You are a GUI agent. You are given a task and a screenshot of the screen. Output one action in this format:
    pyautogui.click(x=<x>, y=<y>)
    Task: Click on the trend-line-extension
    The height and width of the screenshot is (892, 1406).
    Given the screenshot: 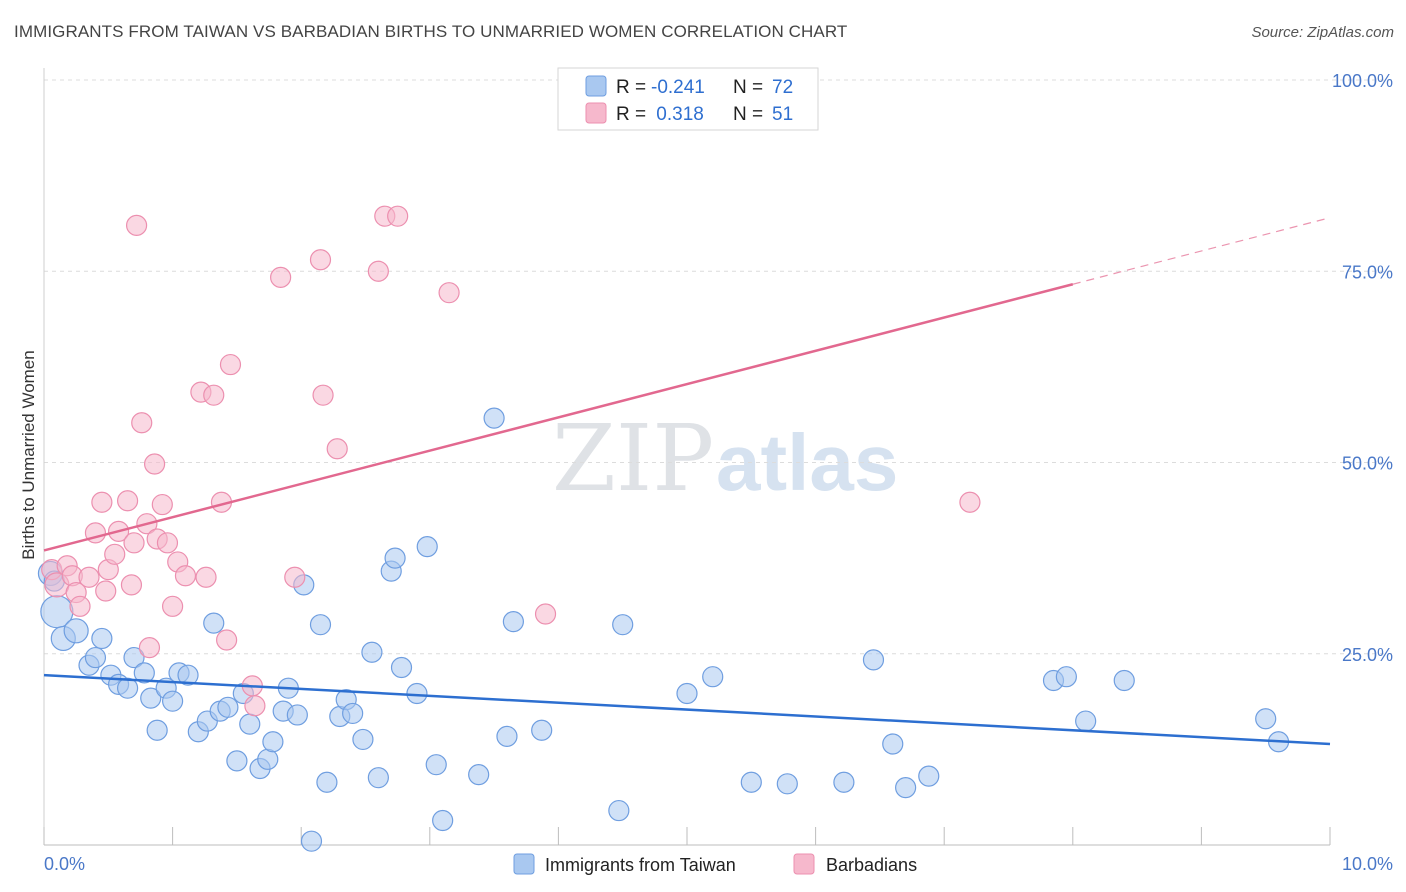 What is the action you would take?
    pyautogui.click(x=1201, y=251)
    